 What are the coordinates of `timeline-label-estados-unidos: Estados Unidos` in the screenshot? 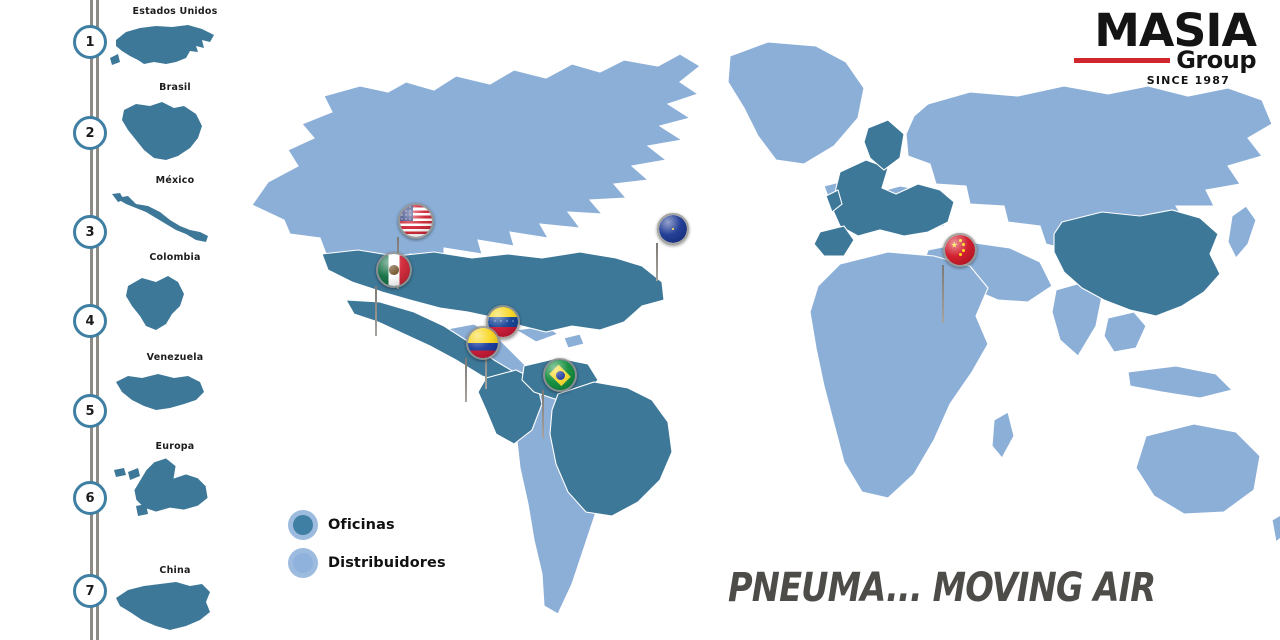 It's located at (175, 11).